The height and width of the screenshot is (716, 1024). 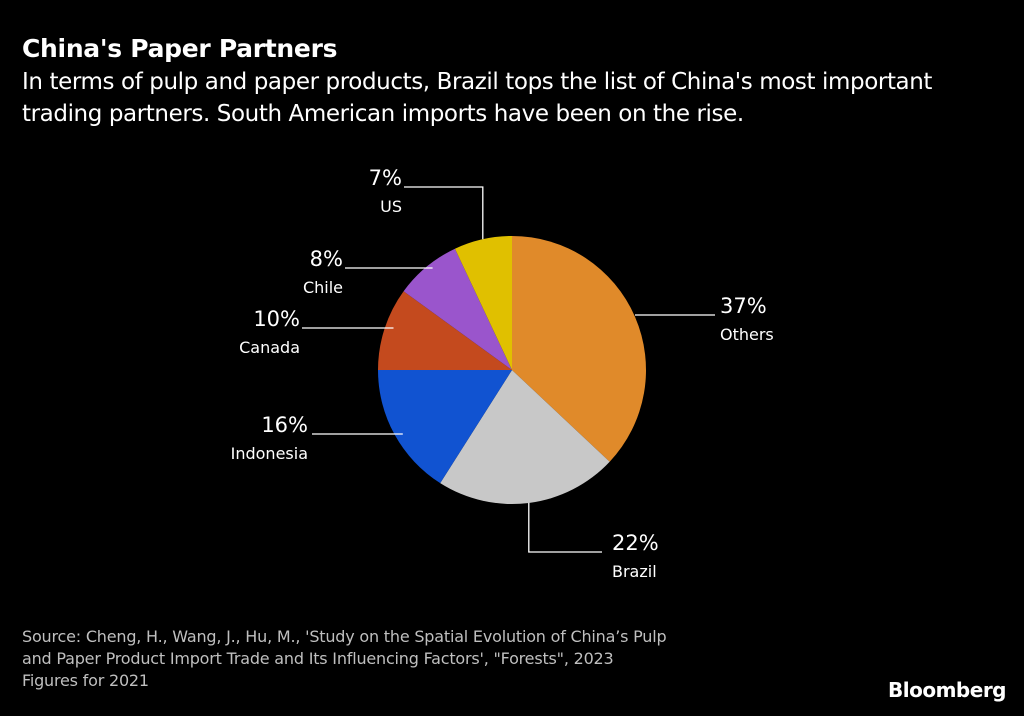 What do you see at coordinates (525, 437) in the screenshot?
I see `pie-slice-brazil` at bounding box center [525, 437].